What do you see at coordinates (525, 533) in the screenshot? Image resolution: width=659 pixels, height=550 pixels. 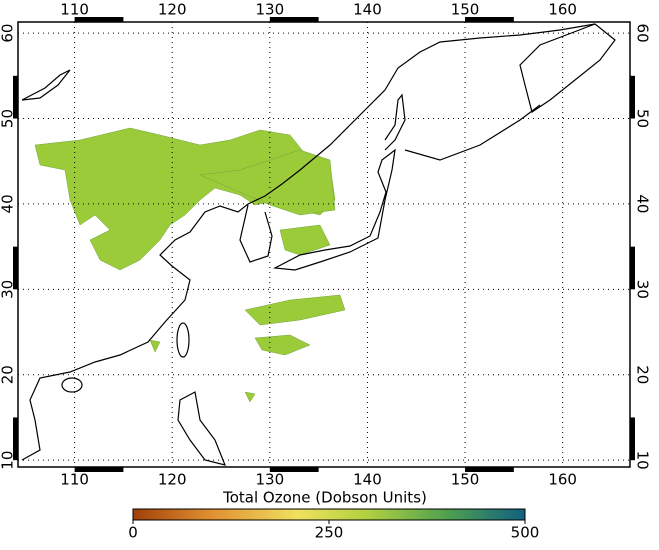 I see `colorbar-tick-label: 500` at bounding box center [525, 533].